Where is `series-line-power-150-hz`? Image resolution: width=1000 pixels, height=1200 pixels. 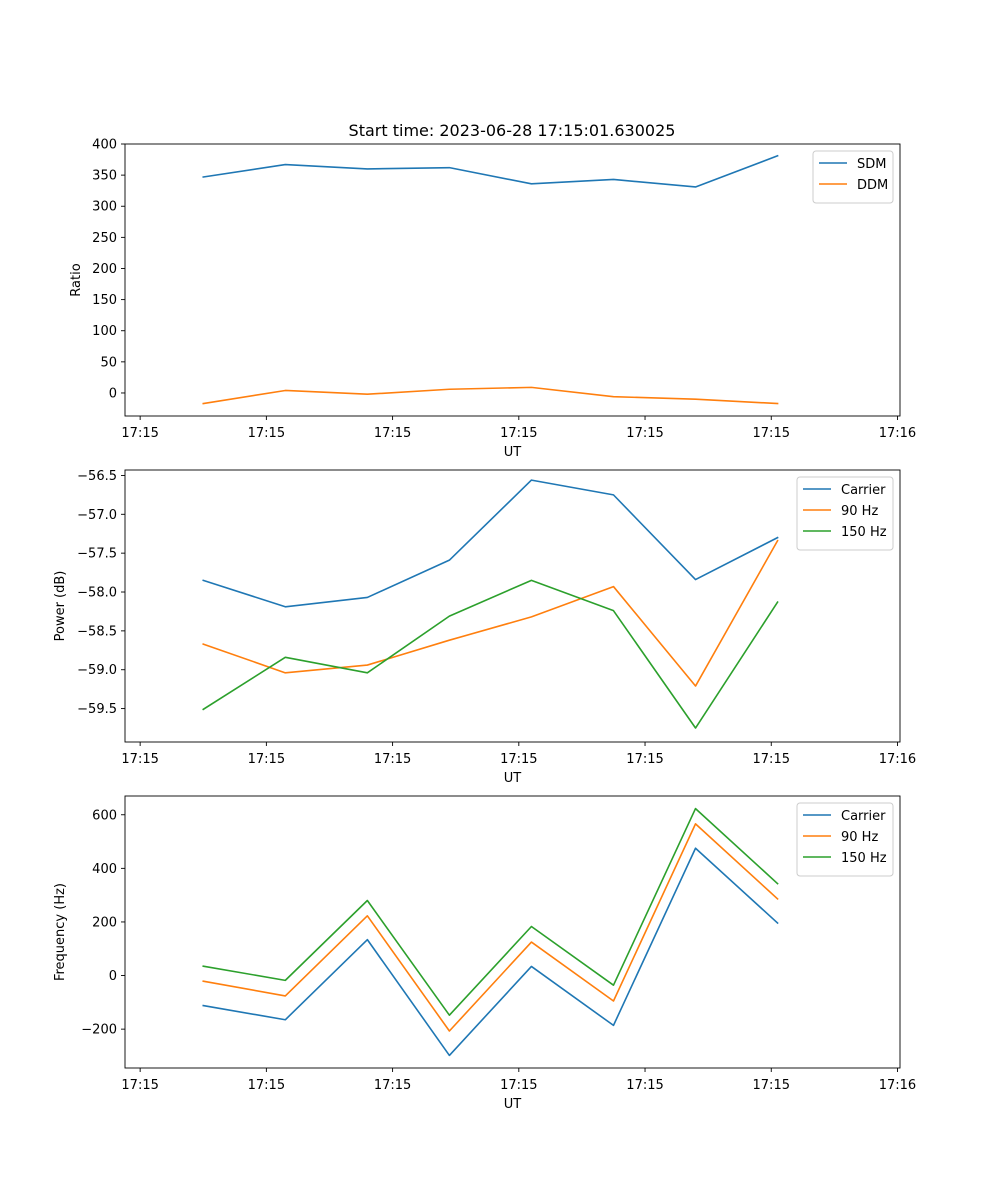
series-line-power-150-hz is located at coordinates (490, 654).